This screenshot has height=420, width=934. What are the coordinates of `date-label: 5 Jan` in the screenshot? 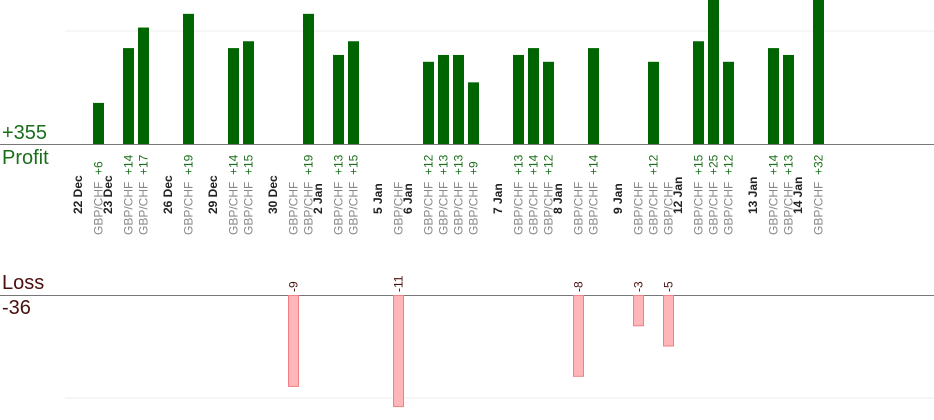 It's located at (378, 198).